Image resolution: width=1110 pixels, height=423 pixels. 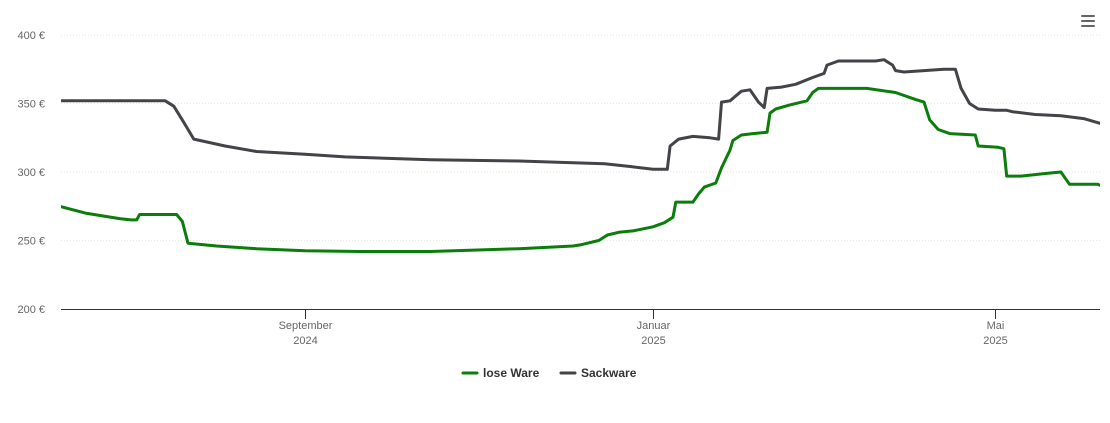 What do you see at coordinates (306, 326) in the screenshot?
I see `x-tick-label-month: September` at bounding box center [306, 326].